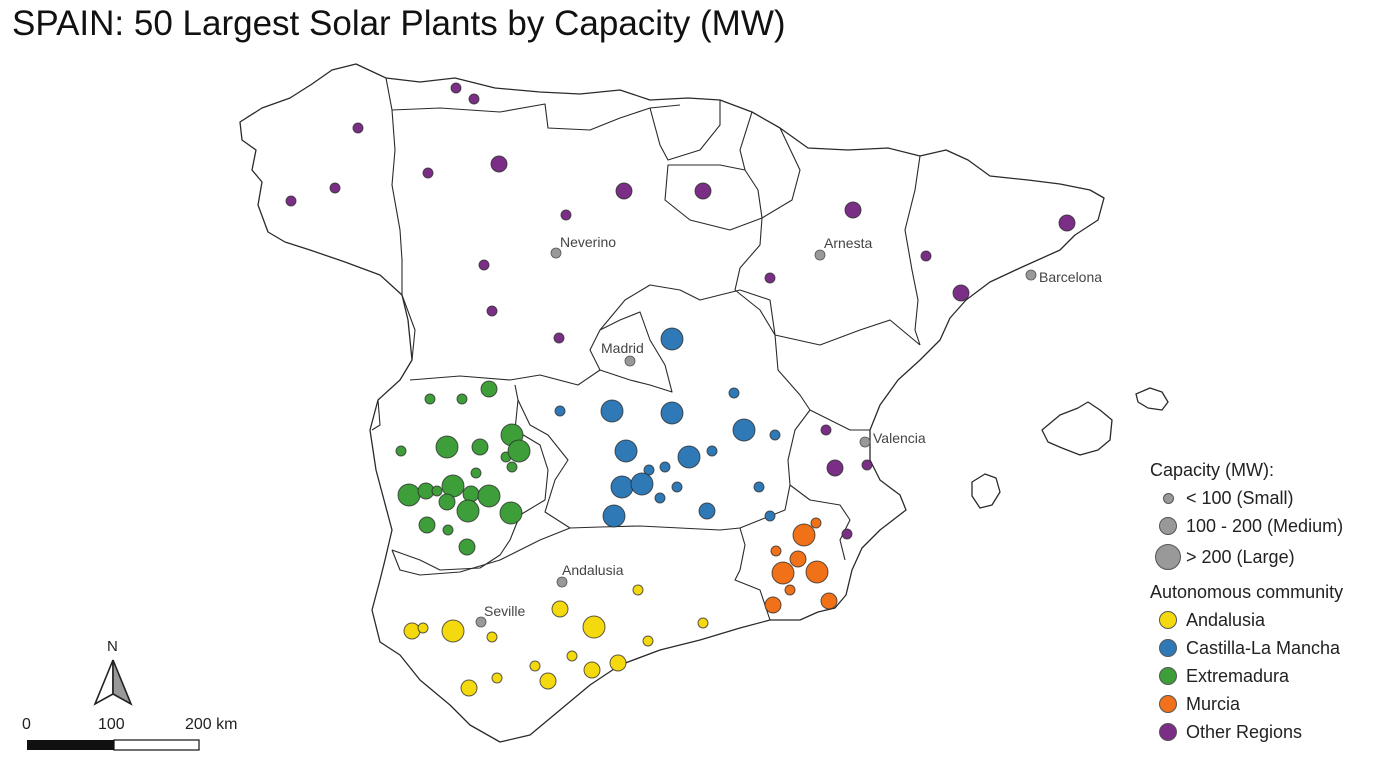 The height and width of the screenshot is (768, 1376). I want to click on legend-label: Other Regions, so click(1244, 731).